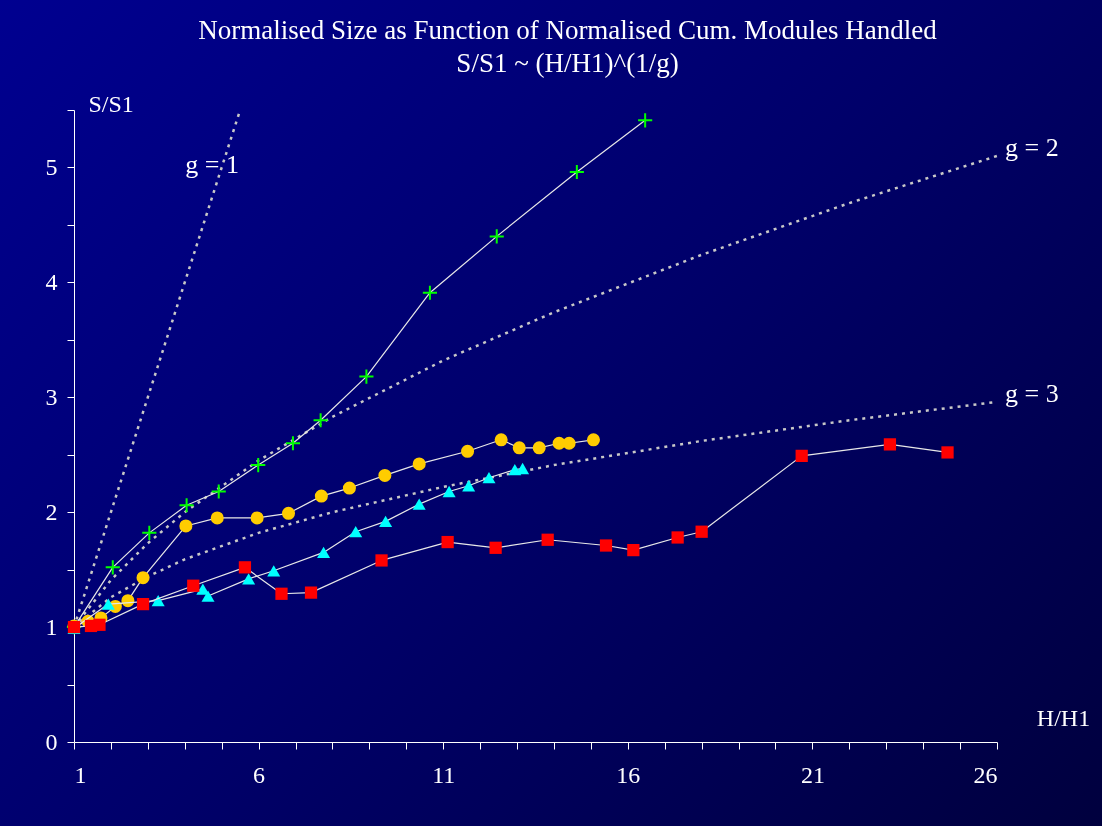 The height and width of the screenshot is (826, 1102). Describe the element at coordinates (1032, 393) in the screenshot. I see `series-label: g = 3` at that location.